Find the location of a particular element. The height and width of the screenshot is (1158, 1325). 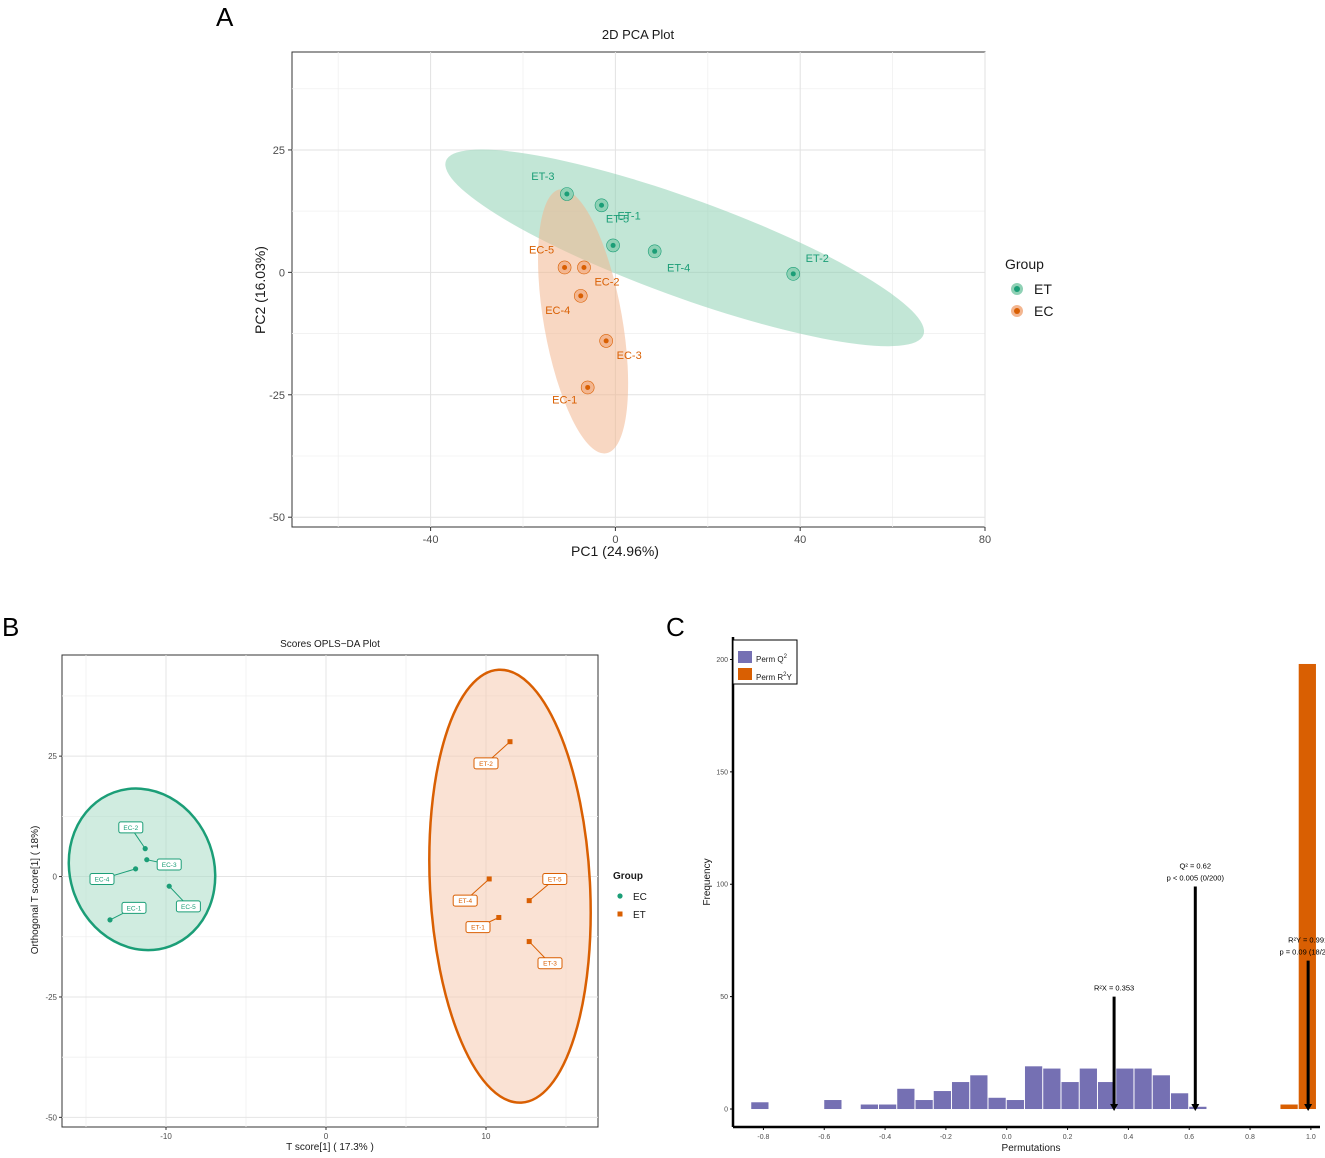

pca-y-tick-label: -25 is located at coordinates (277, 396).